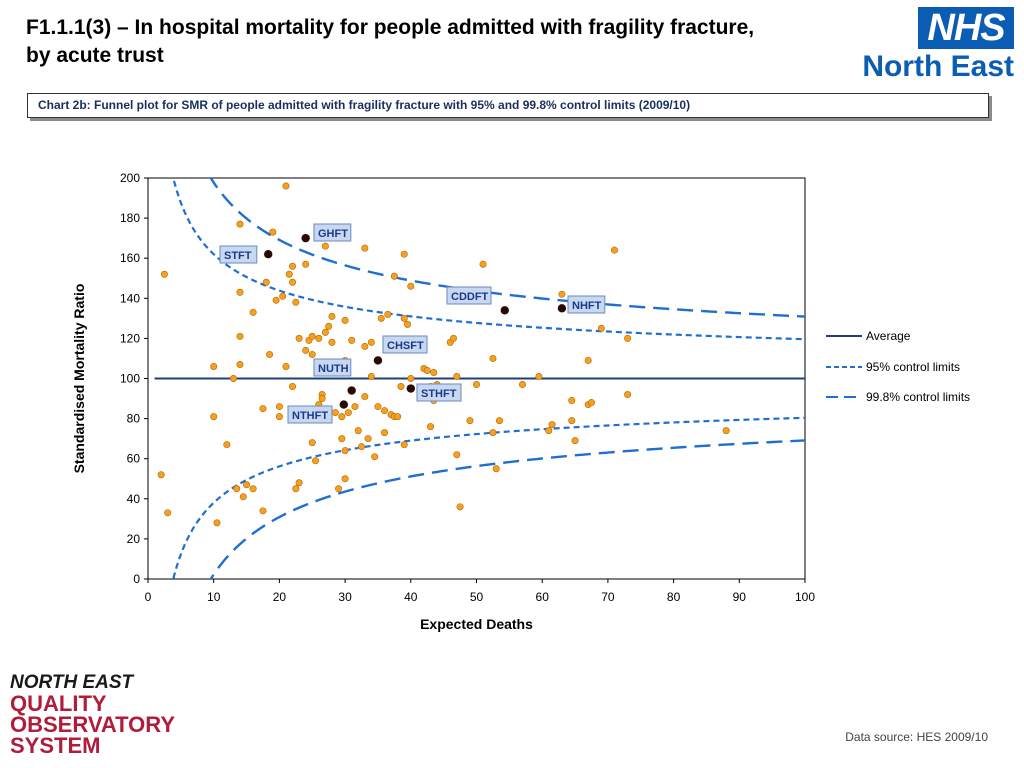 This screenshot has width=1024, height=768. Describe the element at coordinates (410, 388) in the screenshot. I see `highlighted-point-sthft` at that location.